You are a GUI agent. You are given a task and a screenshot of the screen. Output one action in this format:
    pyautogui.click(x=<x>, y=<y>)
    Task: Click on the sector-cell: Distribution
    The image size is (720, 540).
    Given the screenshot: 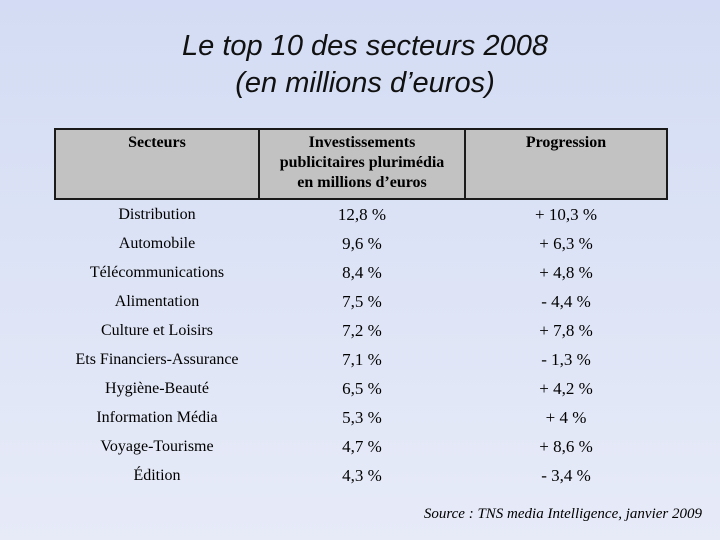 What is the action you would take?
    pyautogui.click(x=157, y=214)
    